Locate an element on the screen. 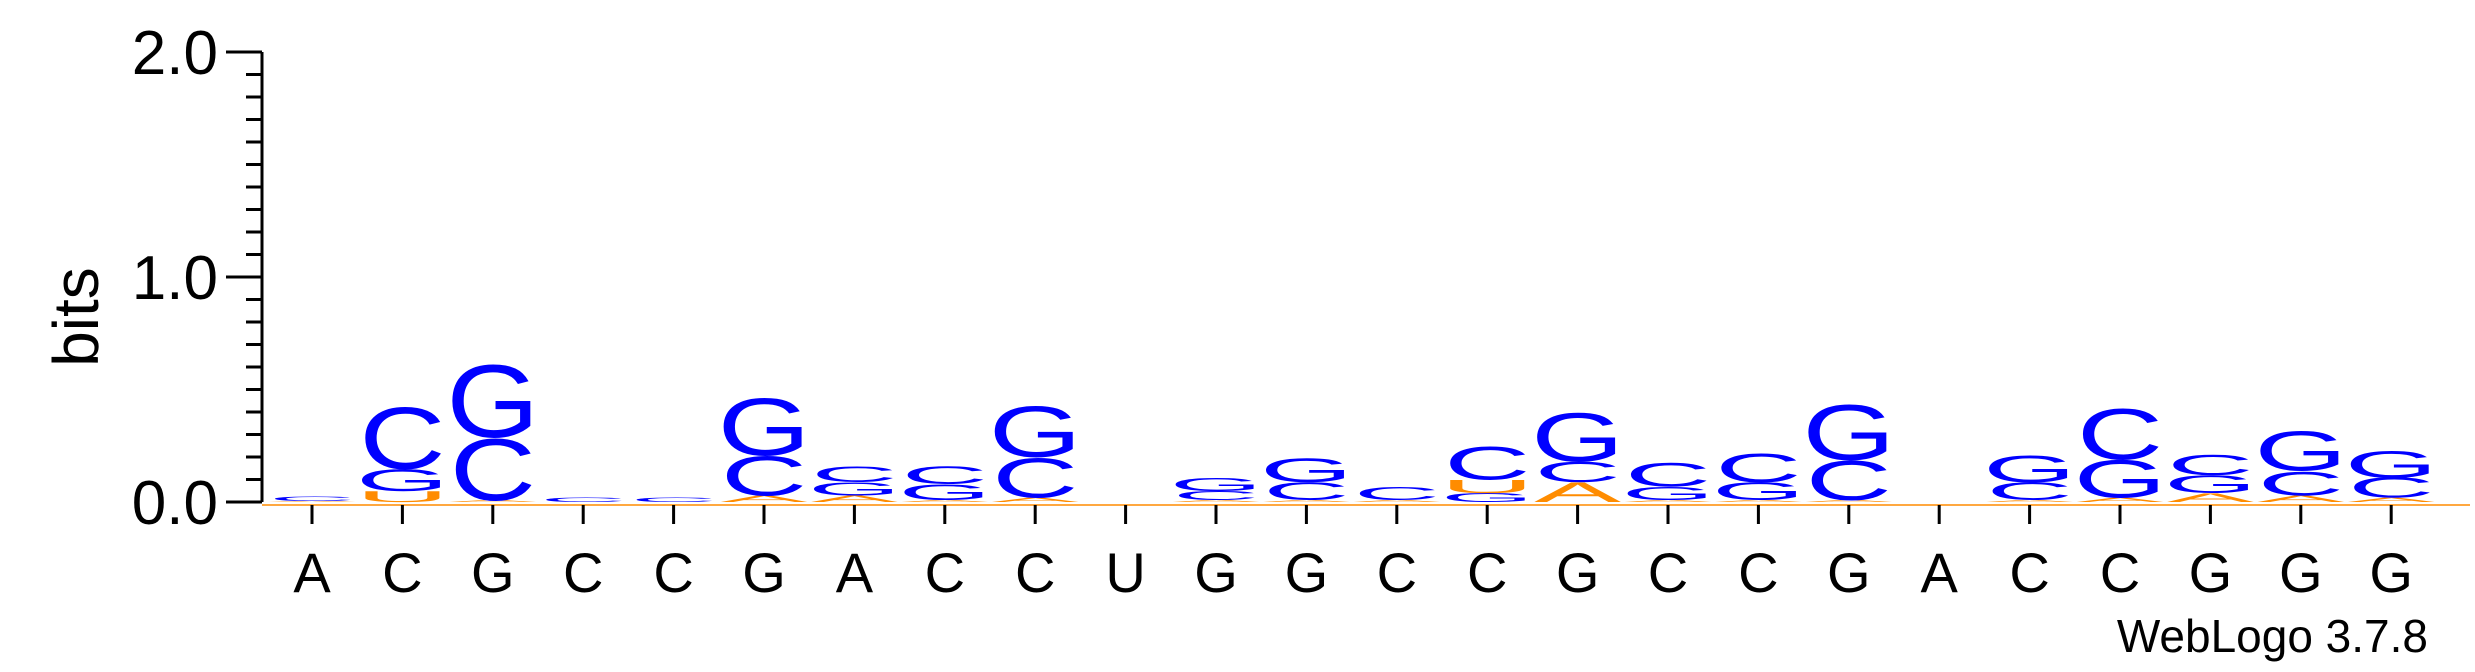  y-tick-label: 2.0 is located at coordinates (175, 53).